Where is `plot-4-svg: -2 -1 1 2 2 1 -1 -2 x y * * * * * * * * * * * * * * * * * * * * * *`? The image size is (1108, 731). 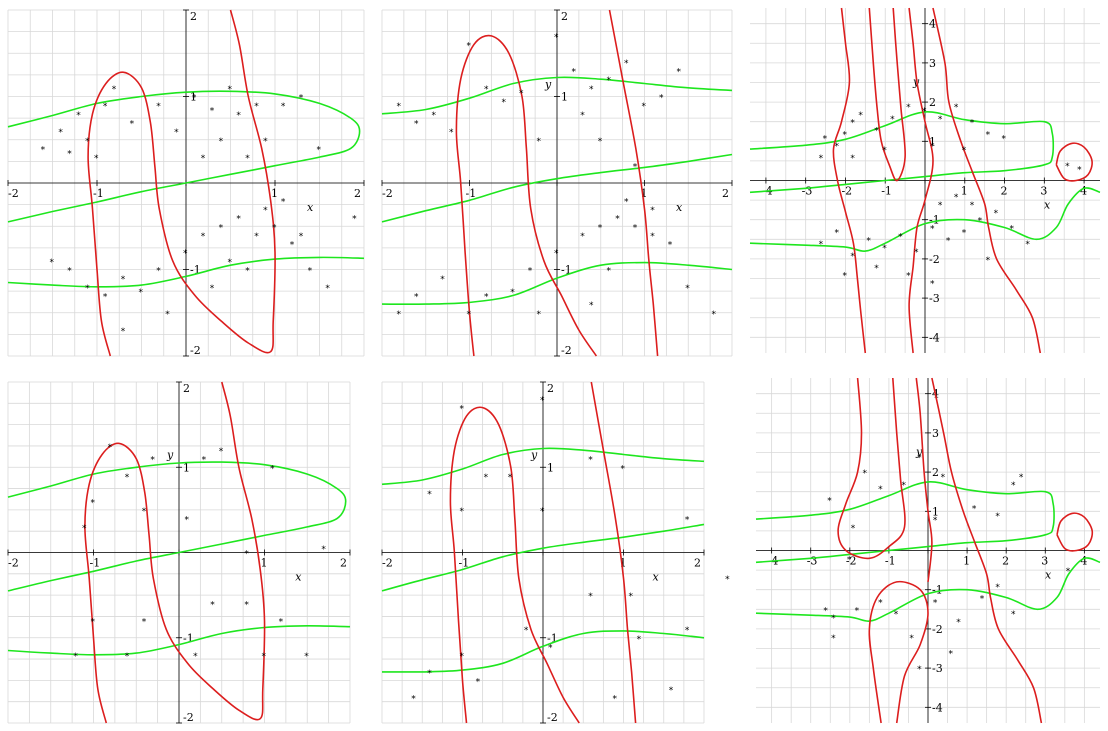 plot-4-svg: -2 -1 1 2 2 1 -1 -2 x y * * * * * * * * * * * * * * * * * * * * * * is located at coordinates (179, 552).